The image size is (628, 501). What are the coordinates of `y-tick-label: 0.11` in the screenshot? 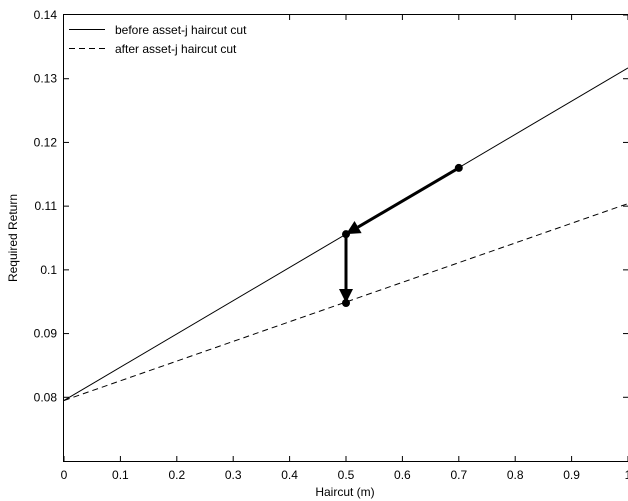 It's located at (46, 206).